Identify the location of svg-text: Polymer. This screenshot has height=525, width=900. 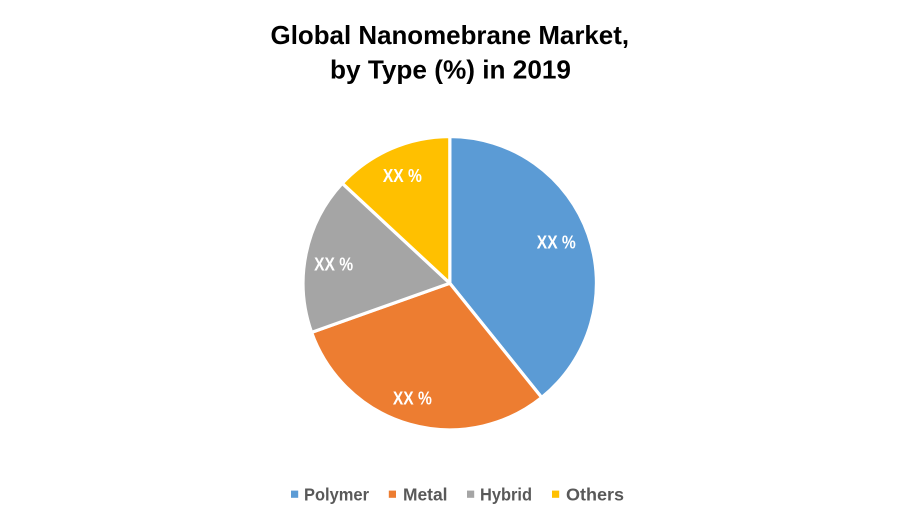
(336, 495).